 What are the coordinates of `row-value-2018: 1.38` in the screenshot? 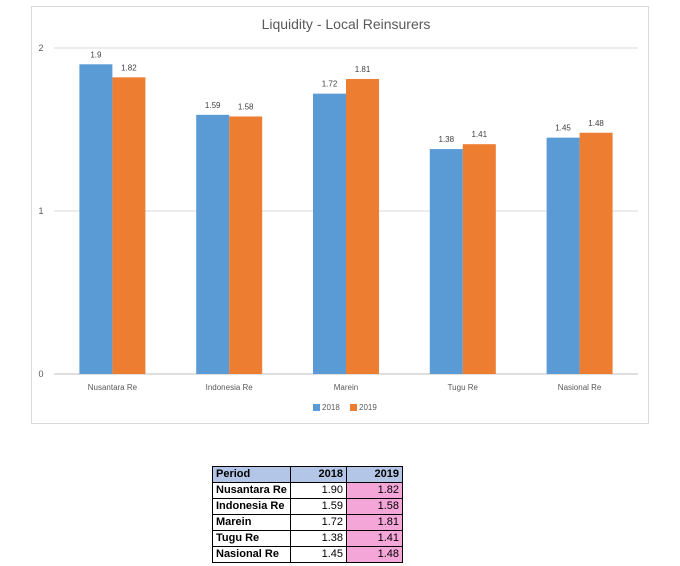 It's located at (318, 538).